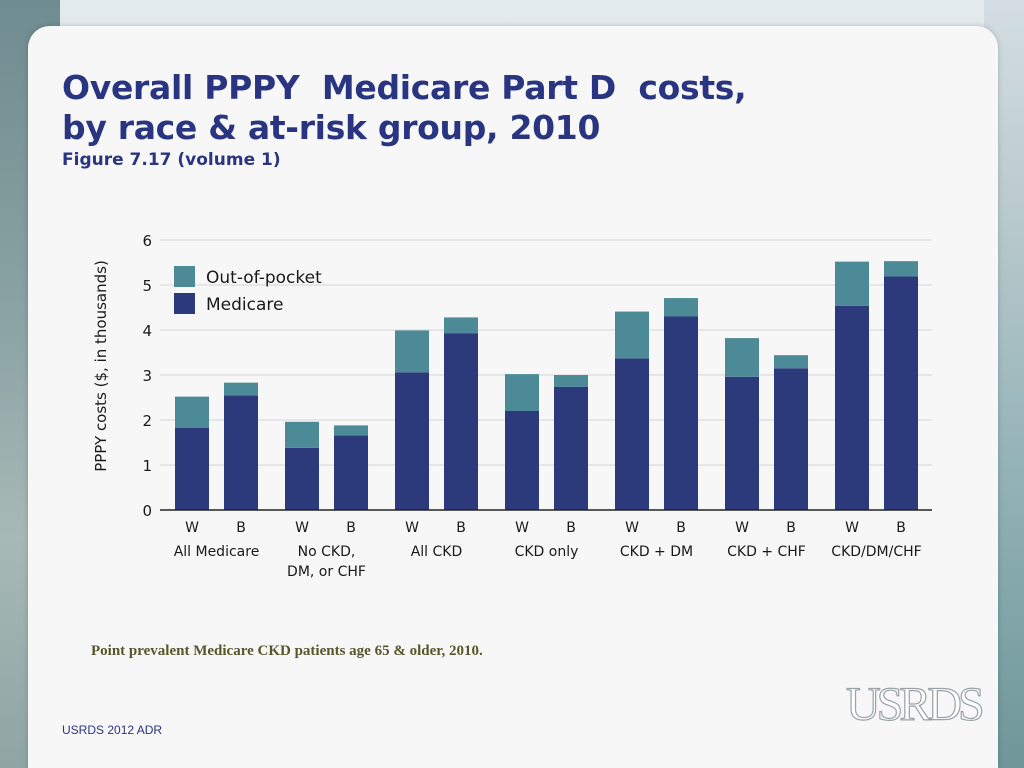  Describe the element at coordinates (404, 87) in the screenshot. I see `slide-title-line-1: Overall PPPY Medicare Part D costs,` at that location.